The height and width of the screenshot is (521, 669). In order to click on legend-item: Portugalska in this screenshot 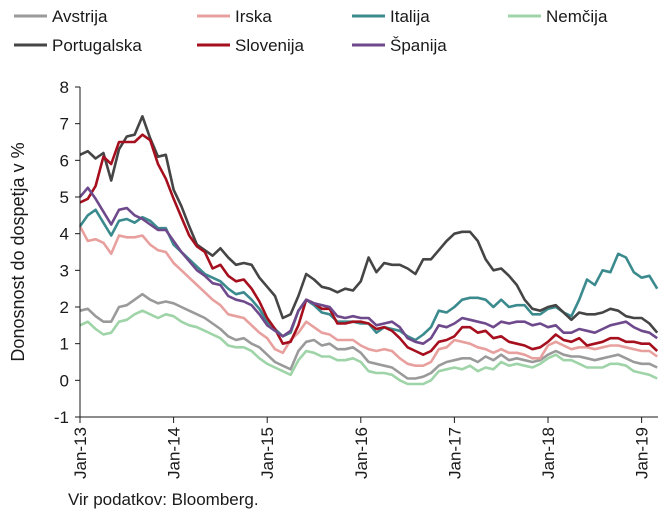, I will do `click(78, 45)`.